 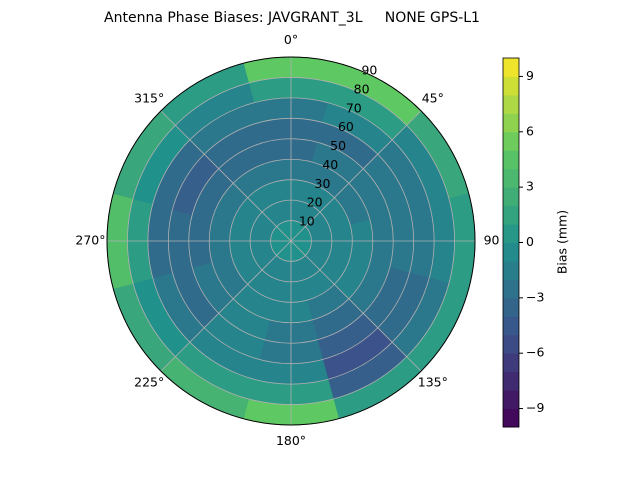 I want to click on r-tick-label: 90, so click(x=369, y=70).